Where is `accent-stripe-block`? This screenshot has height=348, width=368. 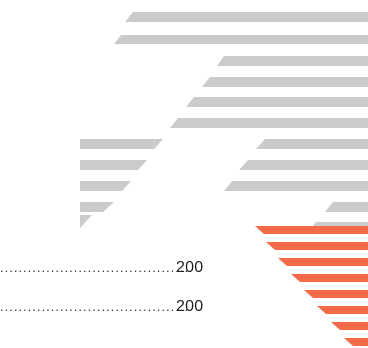
accent-stripe-block is located at coordinates (311, 286).